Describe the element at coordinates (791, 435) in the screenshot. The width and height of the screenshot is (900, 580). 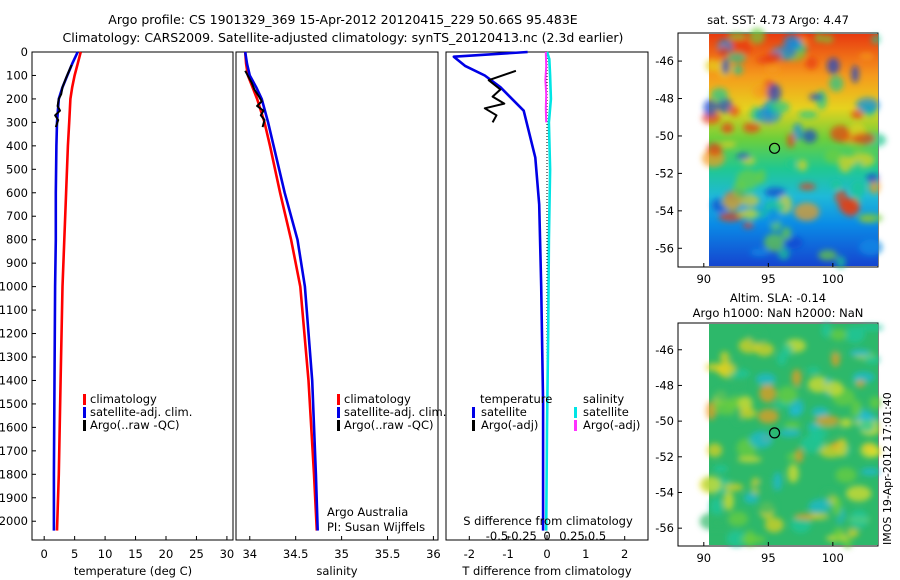
I see `sla-heatmap-texture` at that location.